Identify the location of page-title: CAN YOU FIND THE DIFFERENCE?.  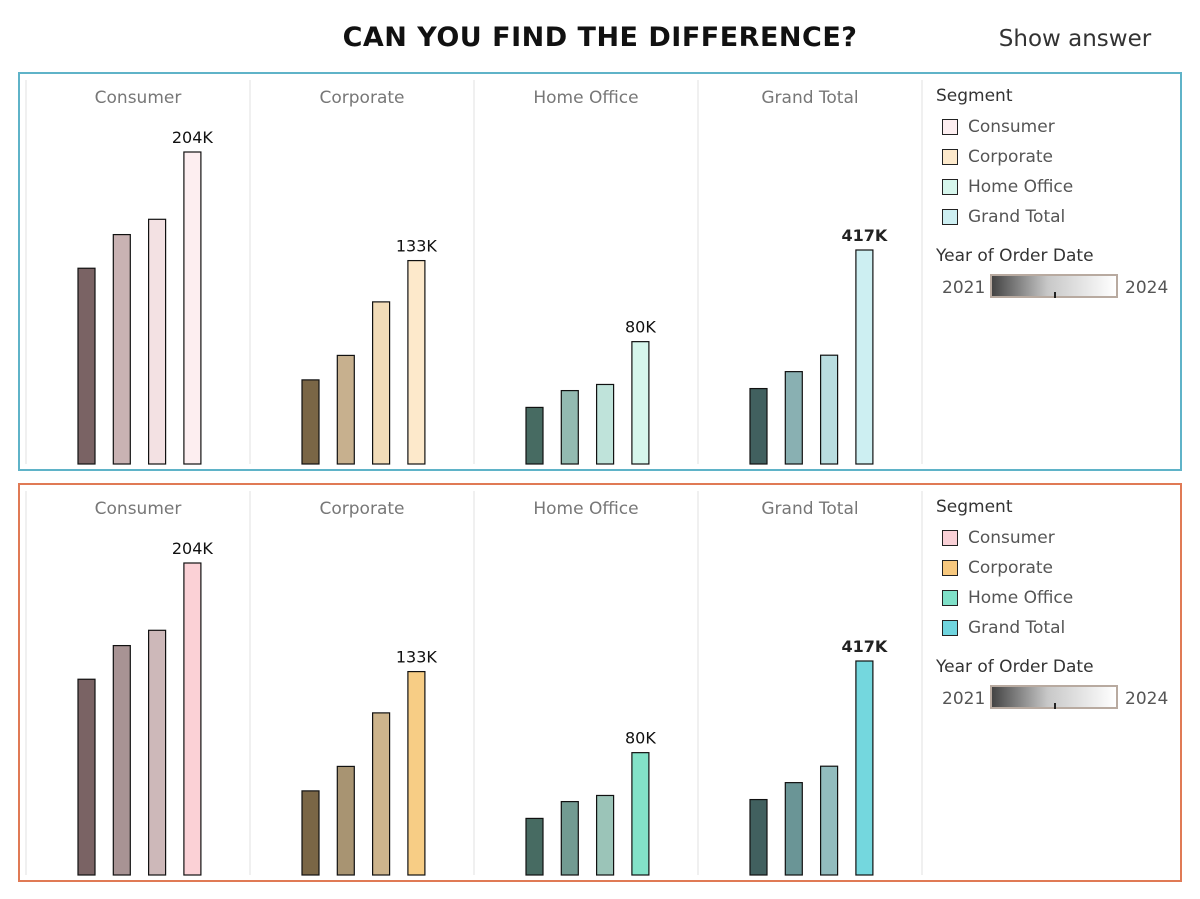
(600, 37).